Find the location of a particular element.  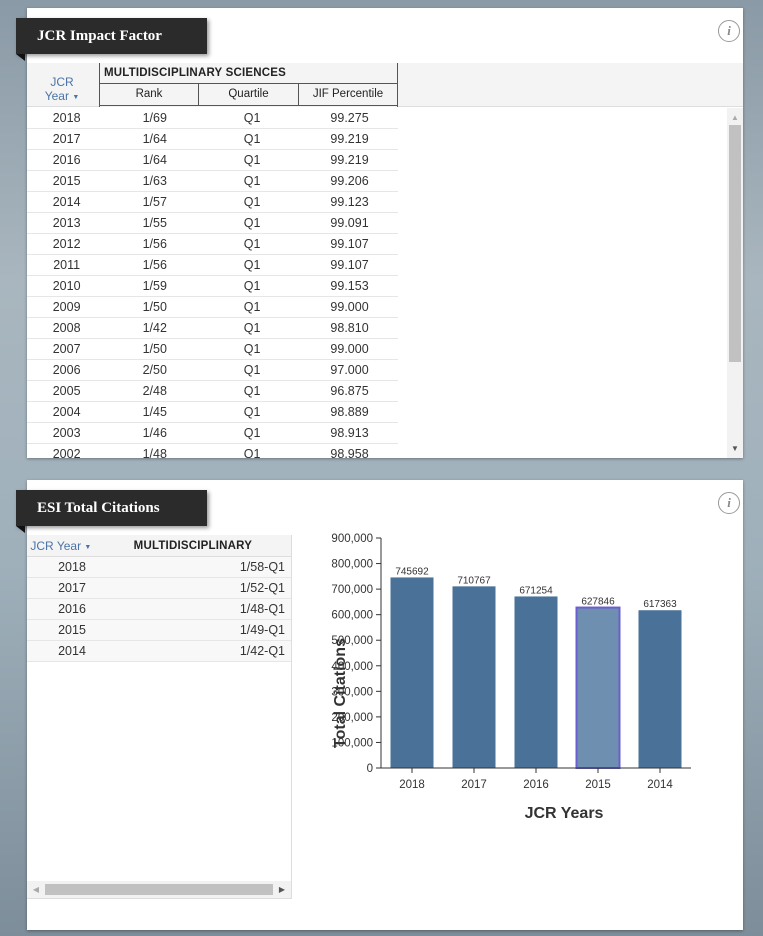

table-row: 2006 2/50 Q1 97.000 is located at coordinates (212, 370).